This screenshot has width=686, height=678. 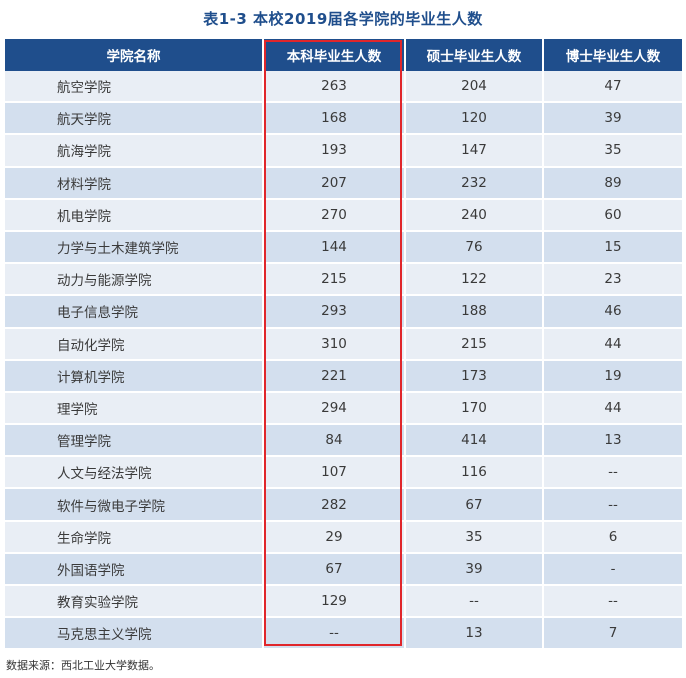 I want to click on table-row: 人文与经法学院 107 116 --, so click(x=343, y=473).